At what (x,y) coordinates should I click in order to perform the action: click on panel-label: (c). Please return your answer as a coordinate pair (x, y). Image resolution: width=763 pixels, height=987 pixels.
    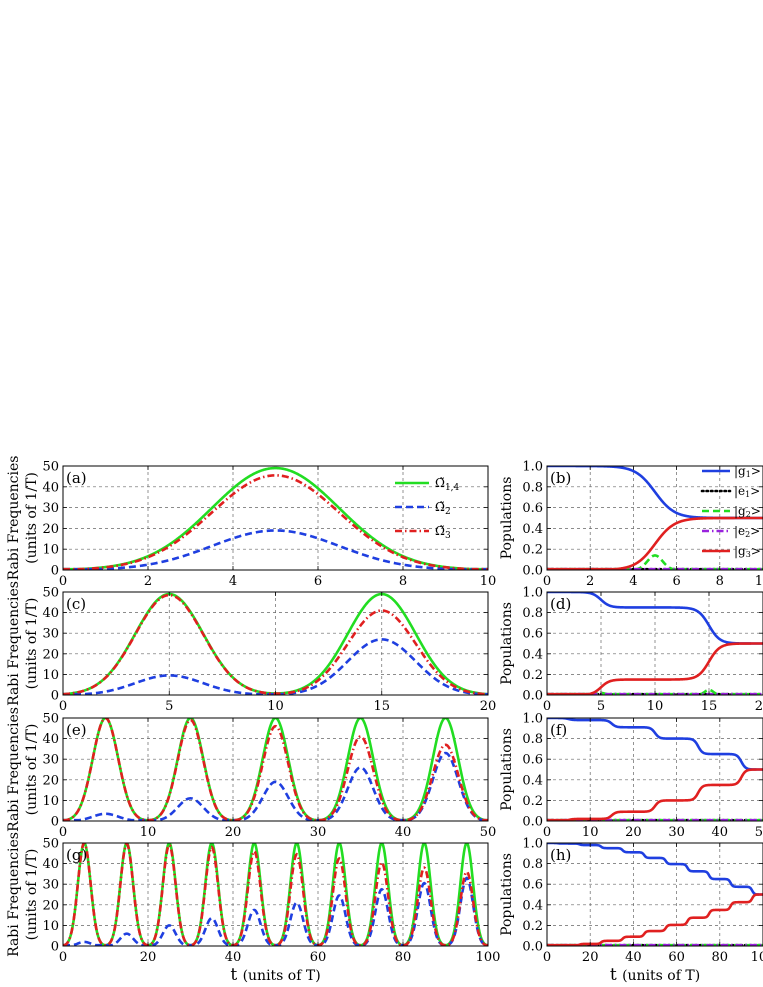
    Looking at the image, I should click on (76, 604).